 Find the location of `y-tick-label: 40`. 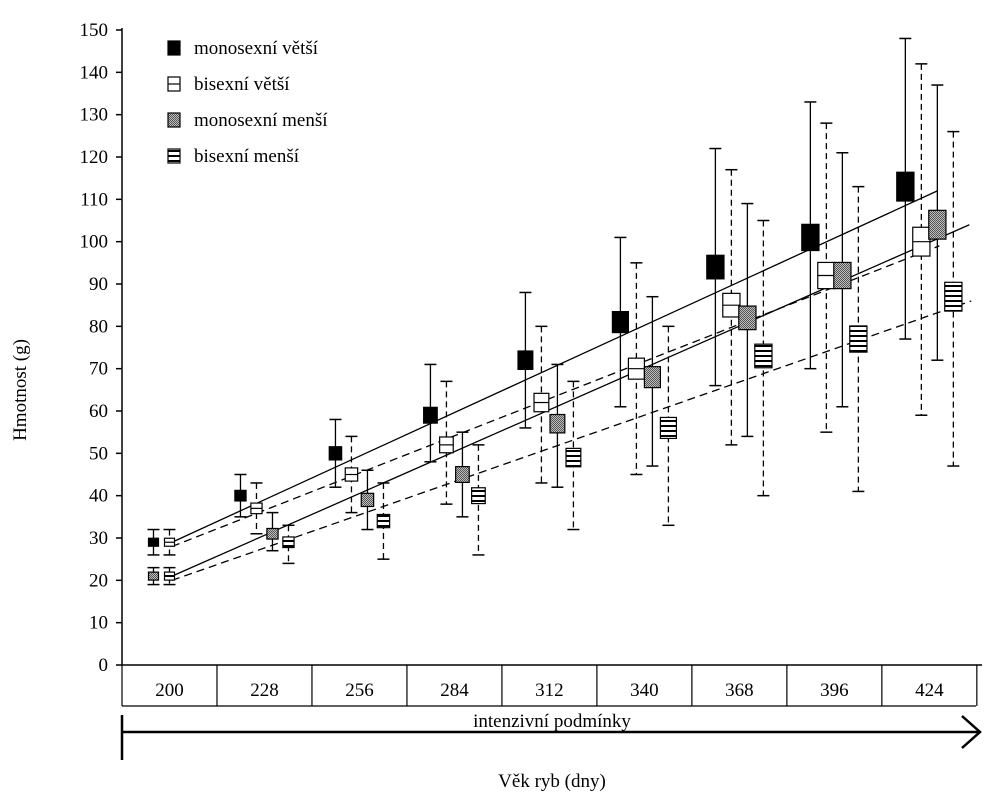

y-tick-label: 40 is located at coordinates (98, 496).